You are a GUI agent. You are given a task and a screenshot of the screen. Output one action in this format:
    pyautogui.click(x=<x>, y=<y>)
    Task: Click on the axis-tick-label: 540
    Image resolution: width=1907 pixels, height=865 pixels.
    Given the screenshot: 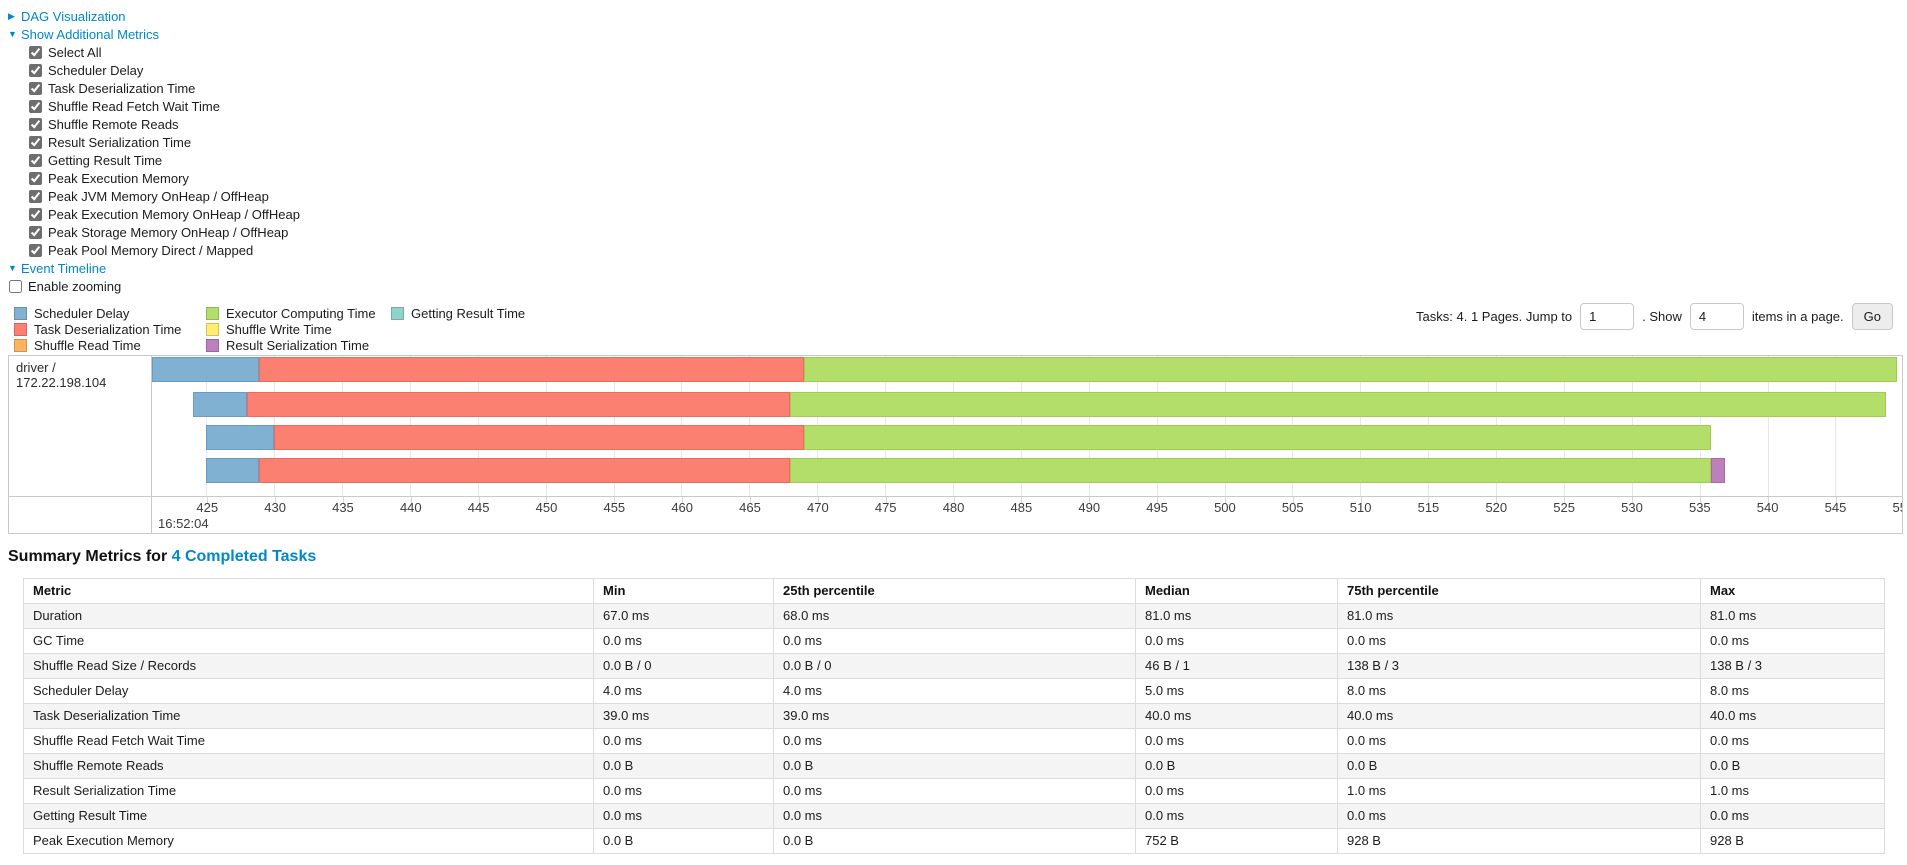 What is the action you would take?
    pyautogui.click(x=1767, y=507)
    